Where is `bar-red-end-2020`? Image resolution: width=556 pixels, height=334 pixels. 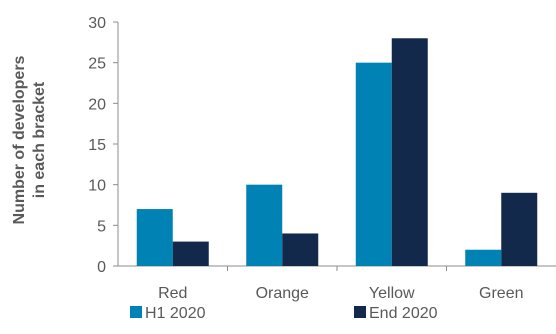
bar-red-end-2020 is located at coordinates (190, 253).